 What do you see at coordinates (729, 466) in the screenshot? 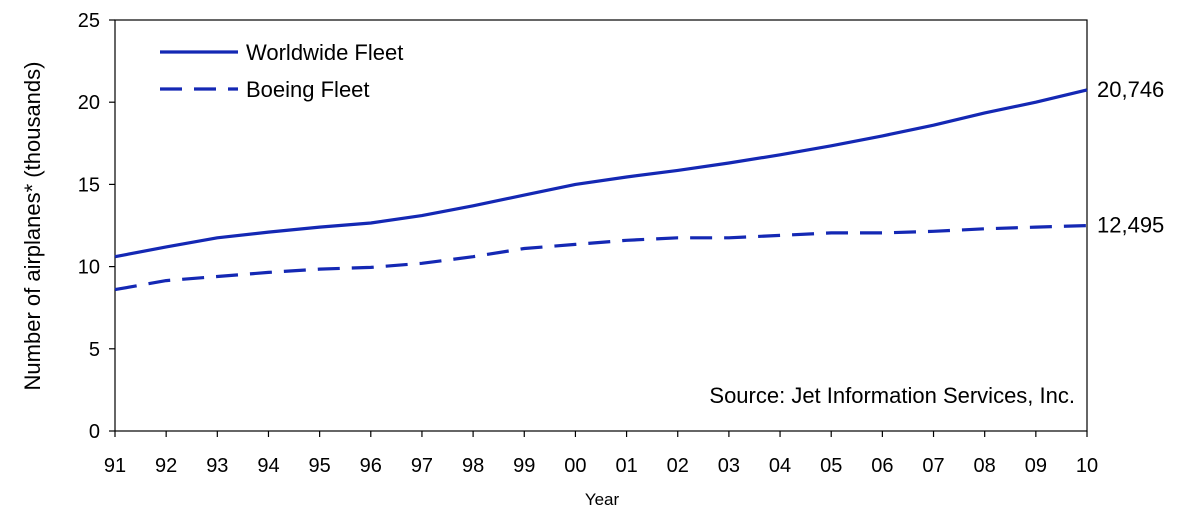
I see `x-tick-label: 03` at bounding box center [729, 466].